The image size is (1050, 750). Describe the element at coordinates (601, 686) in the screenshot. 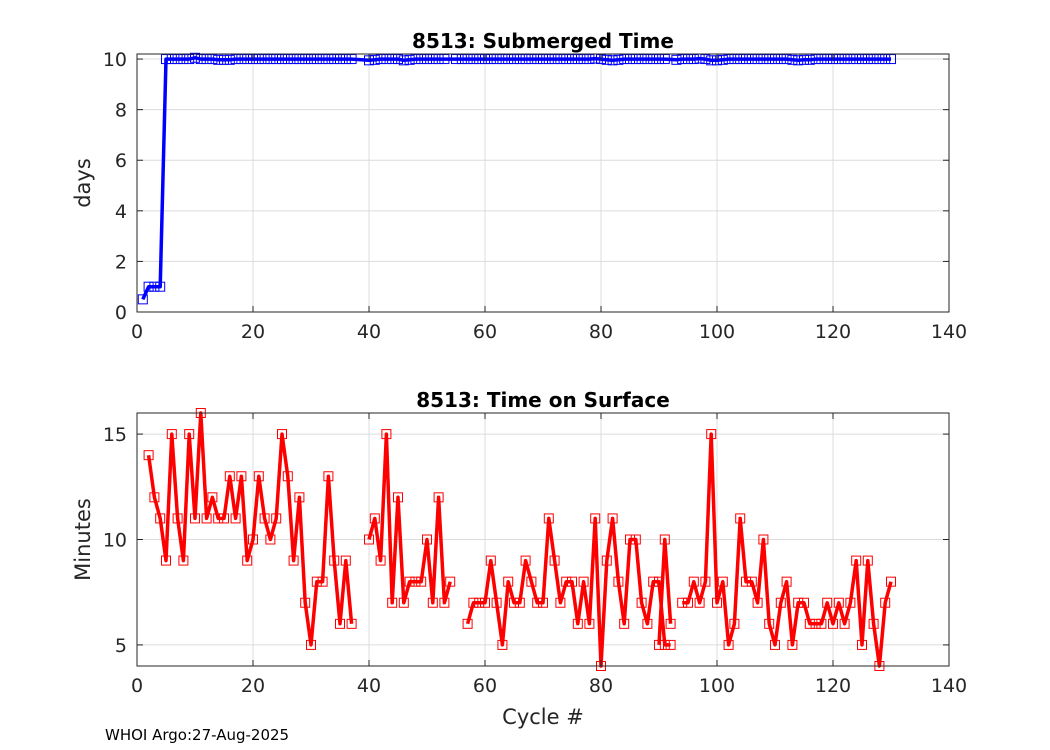

I see `surface-x-tick-label: 80` at that location.